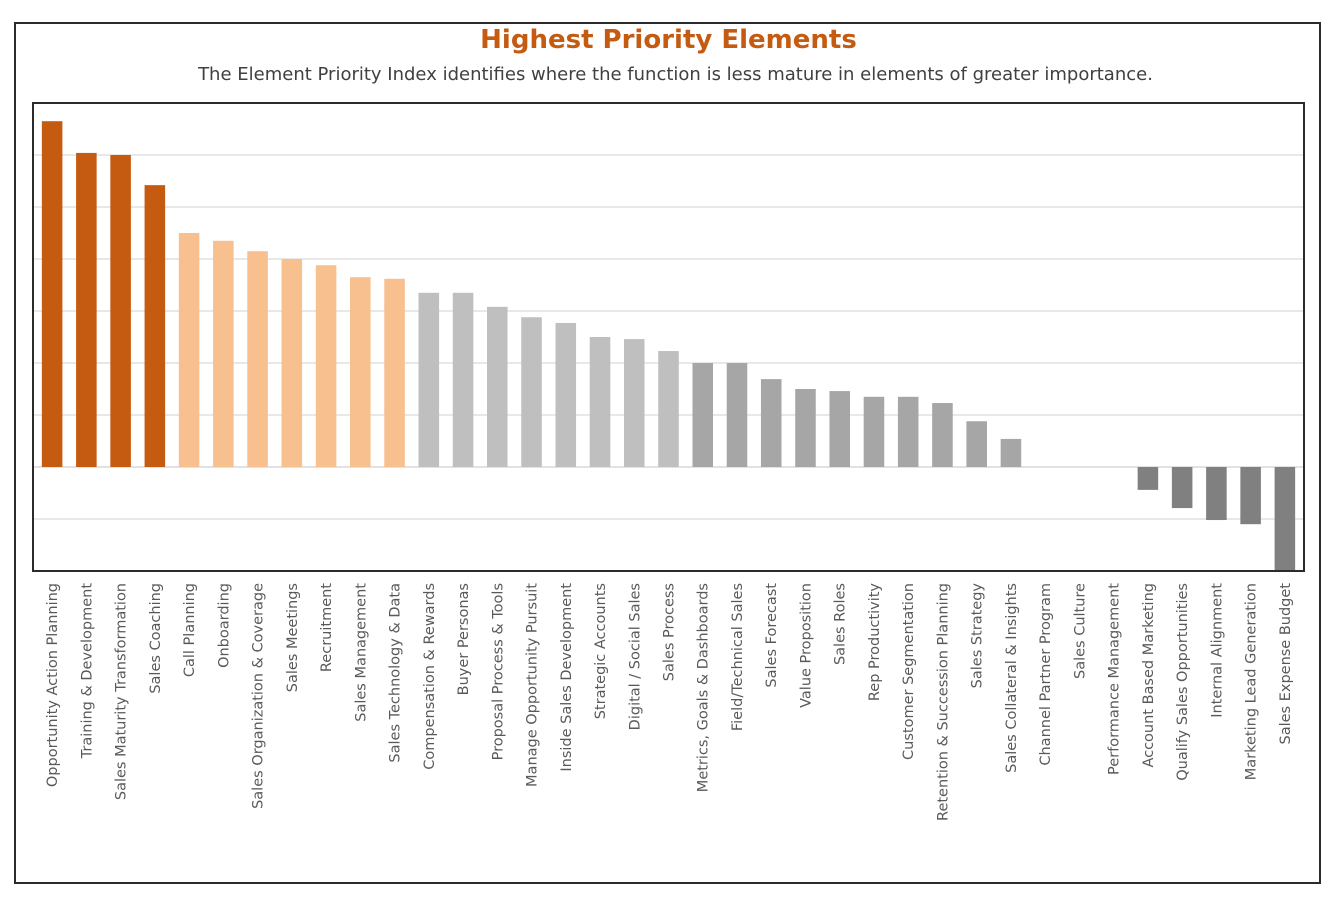  I want to click on bar-onboarding, so click(223, 353).